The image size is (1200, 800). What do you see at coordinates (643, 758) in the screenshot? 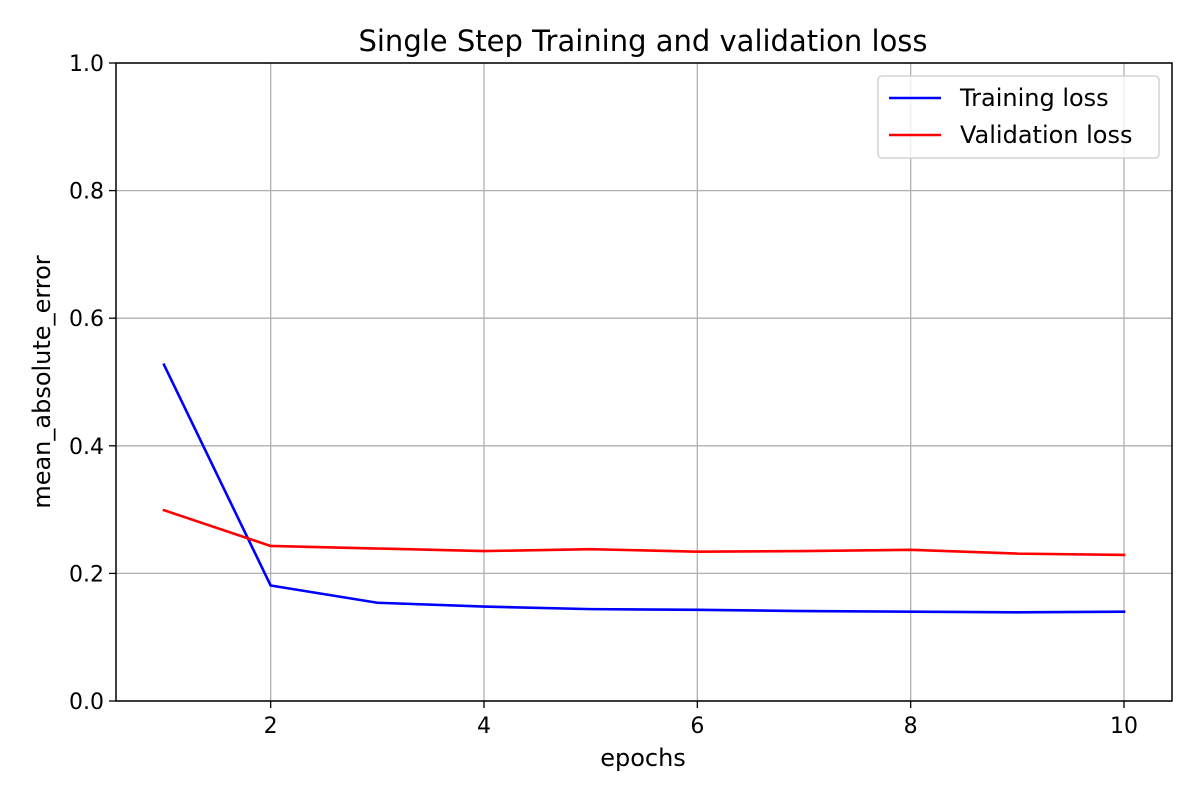
I see `x-axis-label: epochs` at bounding box center [643, 758].